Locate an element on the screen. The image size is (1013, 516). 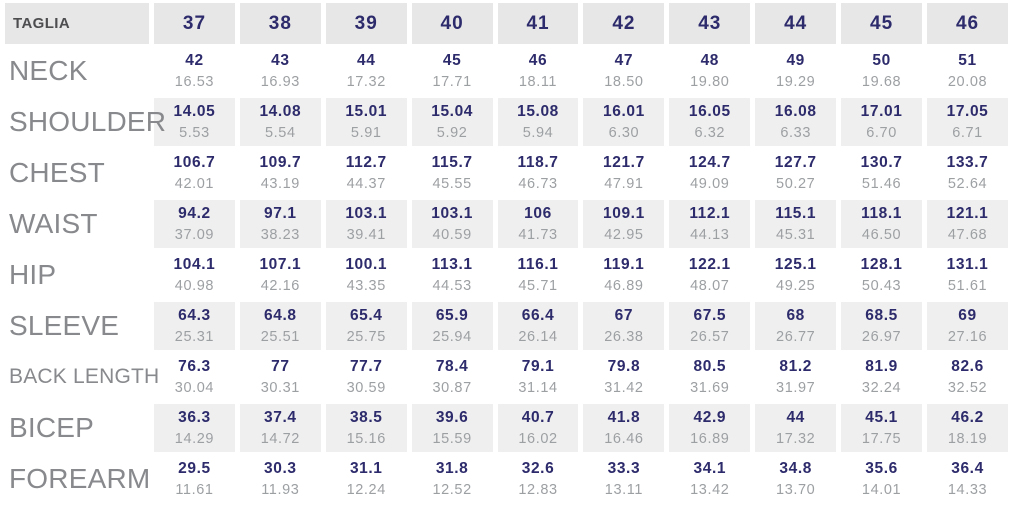
row-label: BICEP is located at coordinates (52, 427).